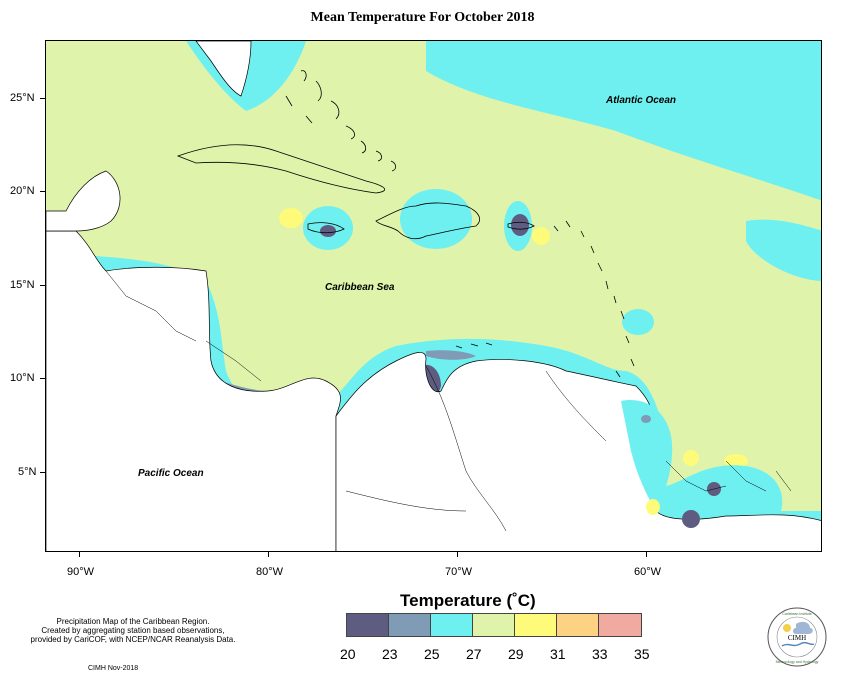 This screenshot has height=684, width=845. I want to click on legend-tick-label: 20, so click(348, 654).